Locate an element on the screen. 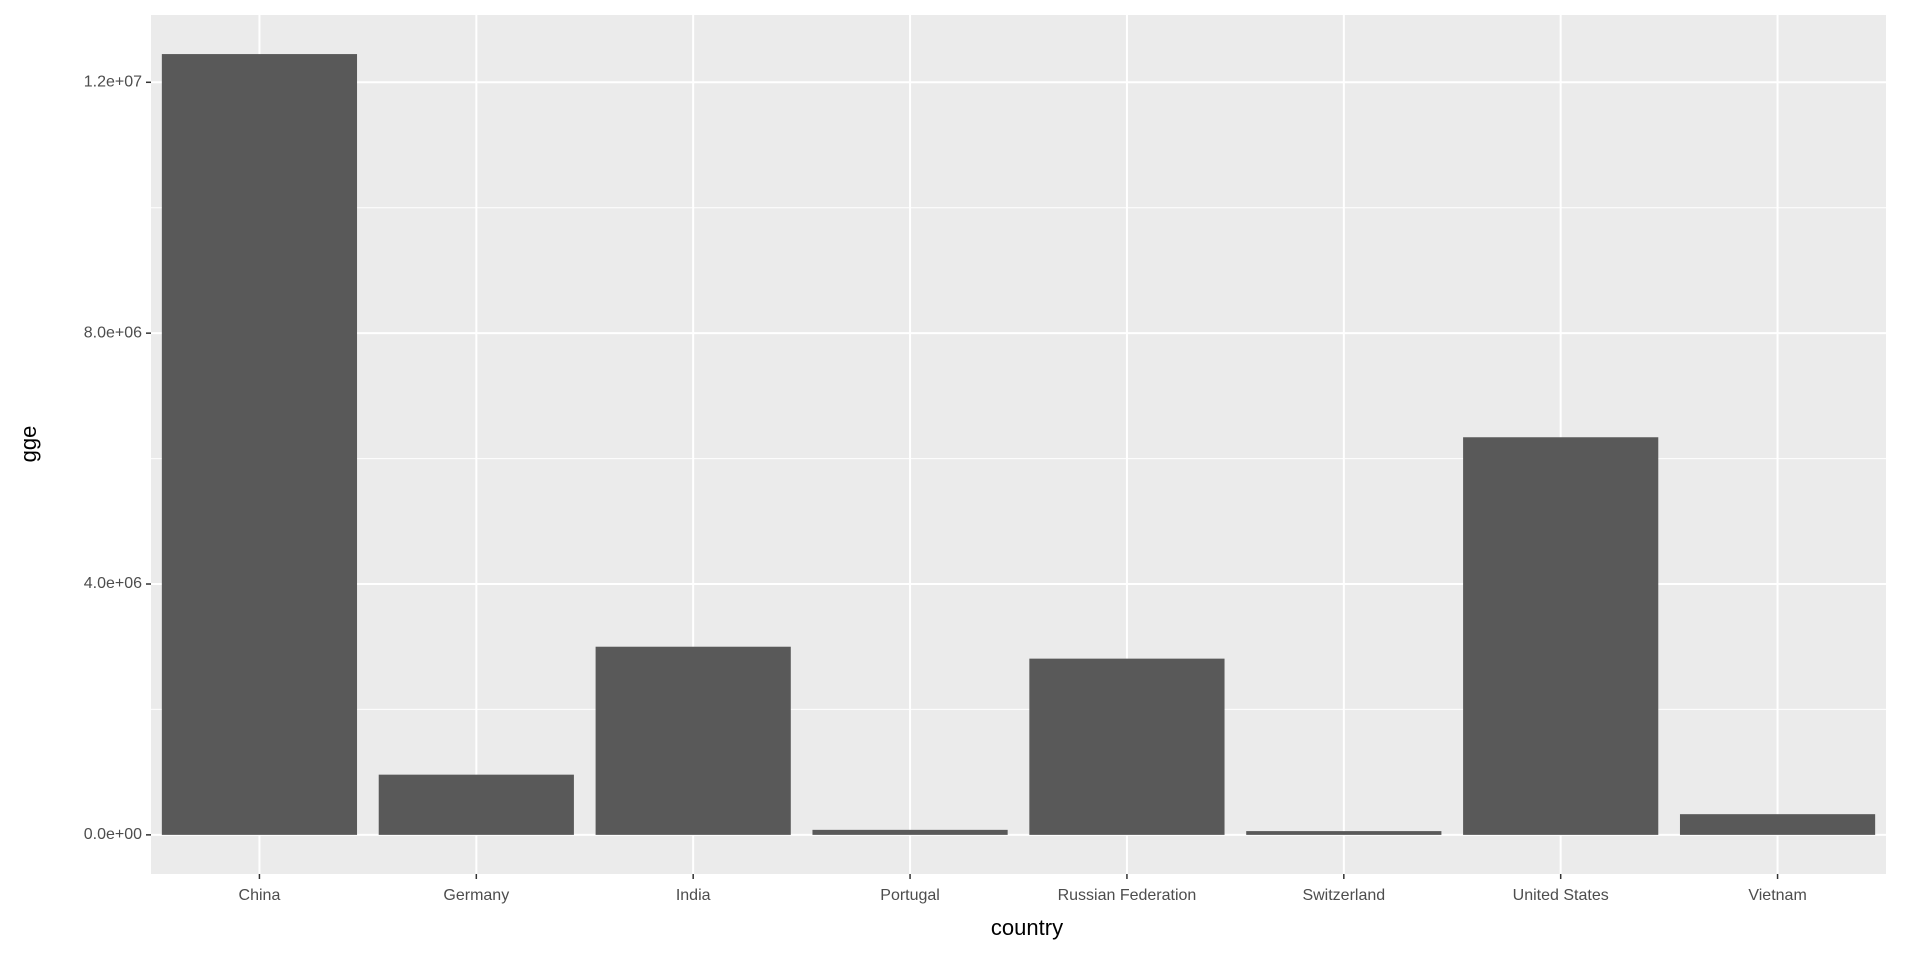 The width and height of the screenshot is (1920, 960). x-tick-label: Germany is located at coordinates (476, 895).